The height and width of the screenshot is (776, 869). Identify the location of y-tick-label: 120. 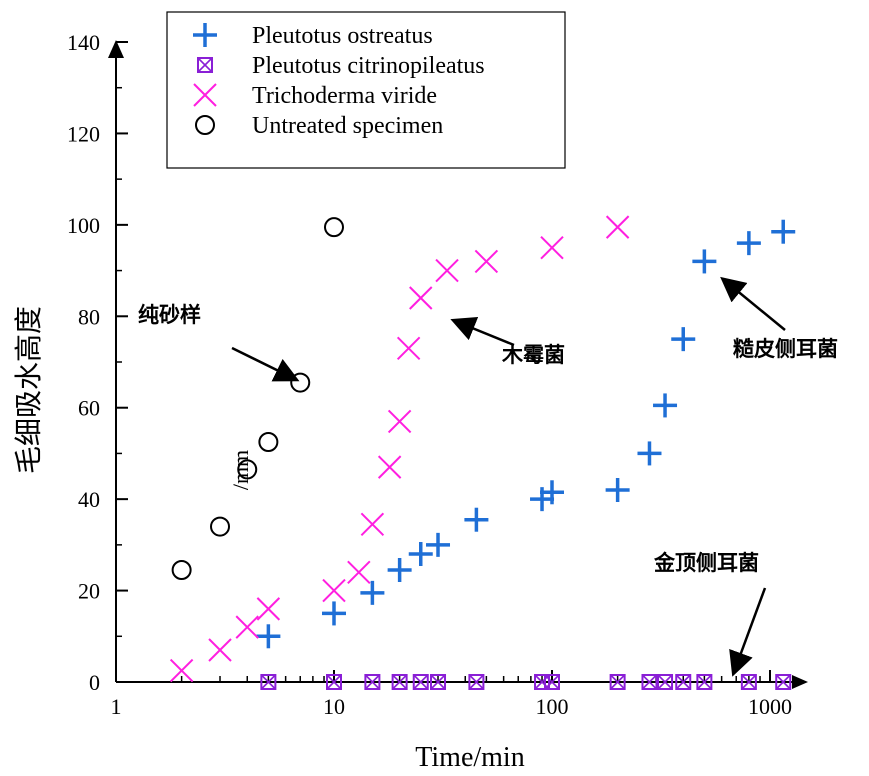
(83, 133).